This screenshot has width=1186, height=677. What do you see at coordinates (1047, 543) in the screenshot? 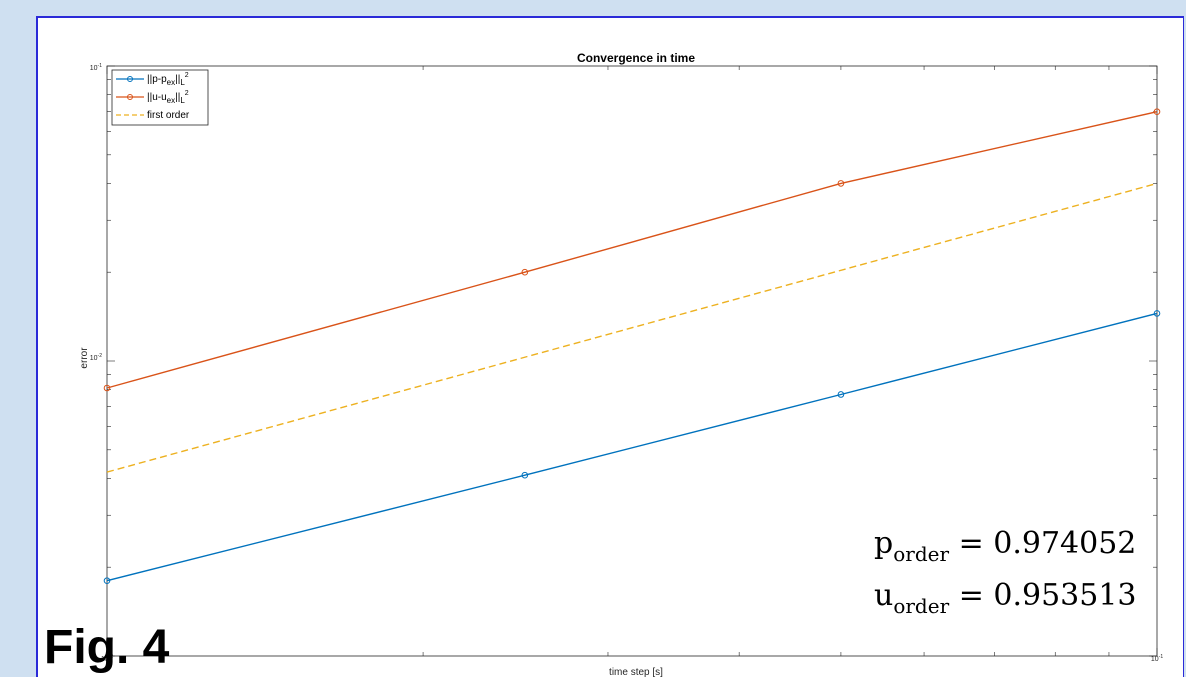
I see `p-order-value: = 0.974052` at bounding box center [1047, 543].